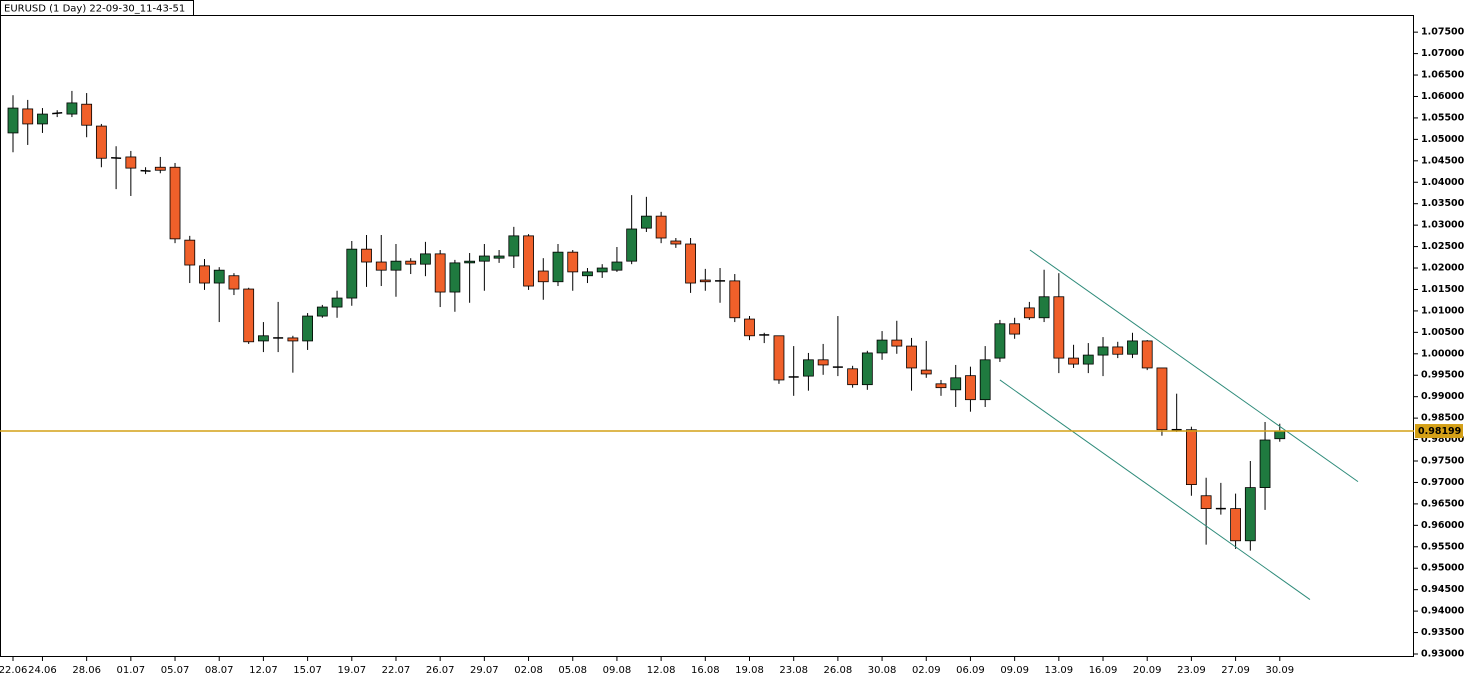 The height and width of the screenshot is (697, 1472). Describe the element at coordinates (440, 670) in the screenshot. I see `x-tick-label: 26.07` at that location.